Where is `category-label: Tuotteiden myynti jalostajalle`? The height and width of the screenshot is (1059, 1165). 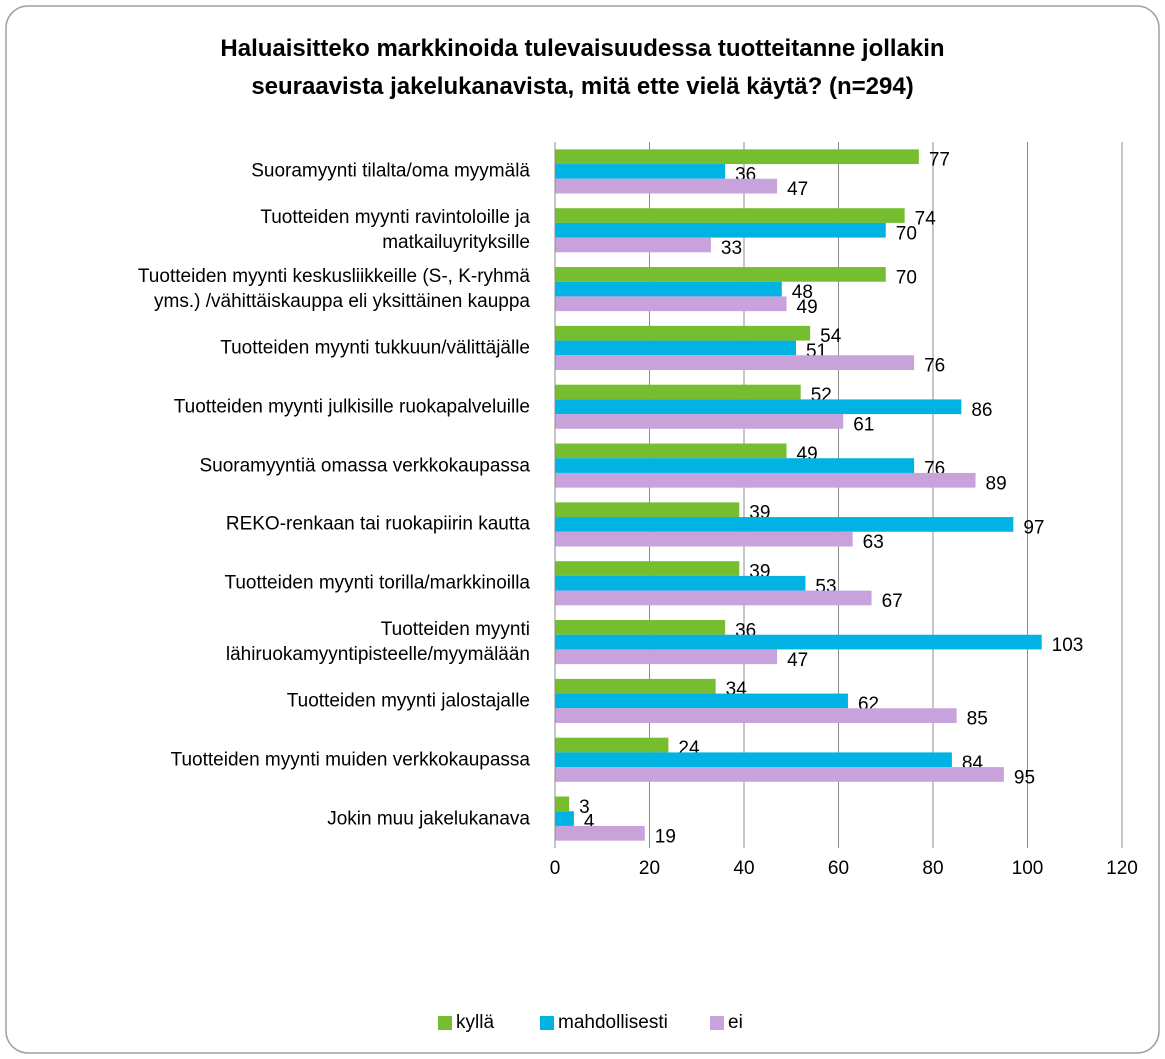
category-label: Tuotteiden myynti jalostajalle is located at coordinates (408, 701).